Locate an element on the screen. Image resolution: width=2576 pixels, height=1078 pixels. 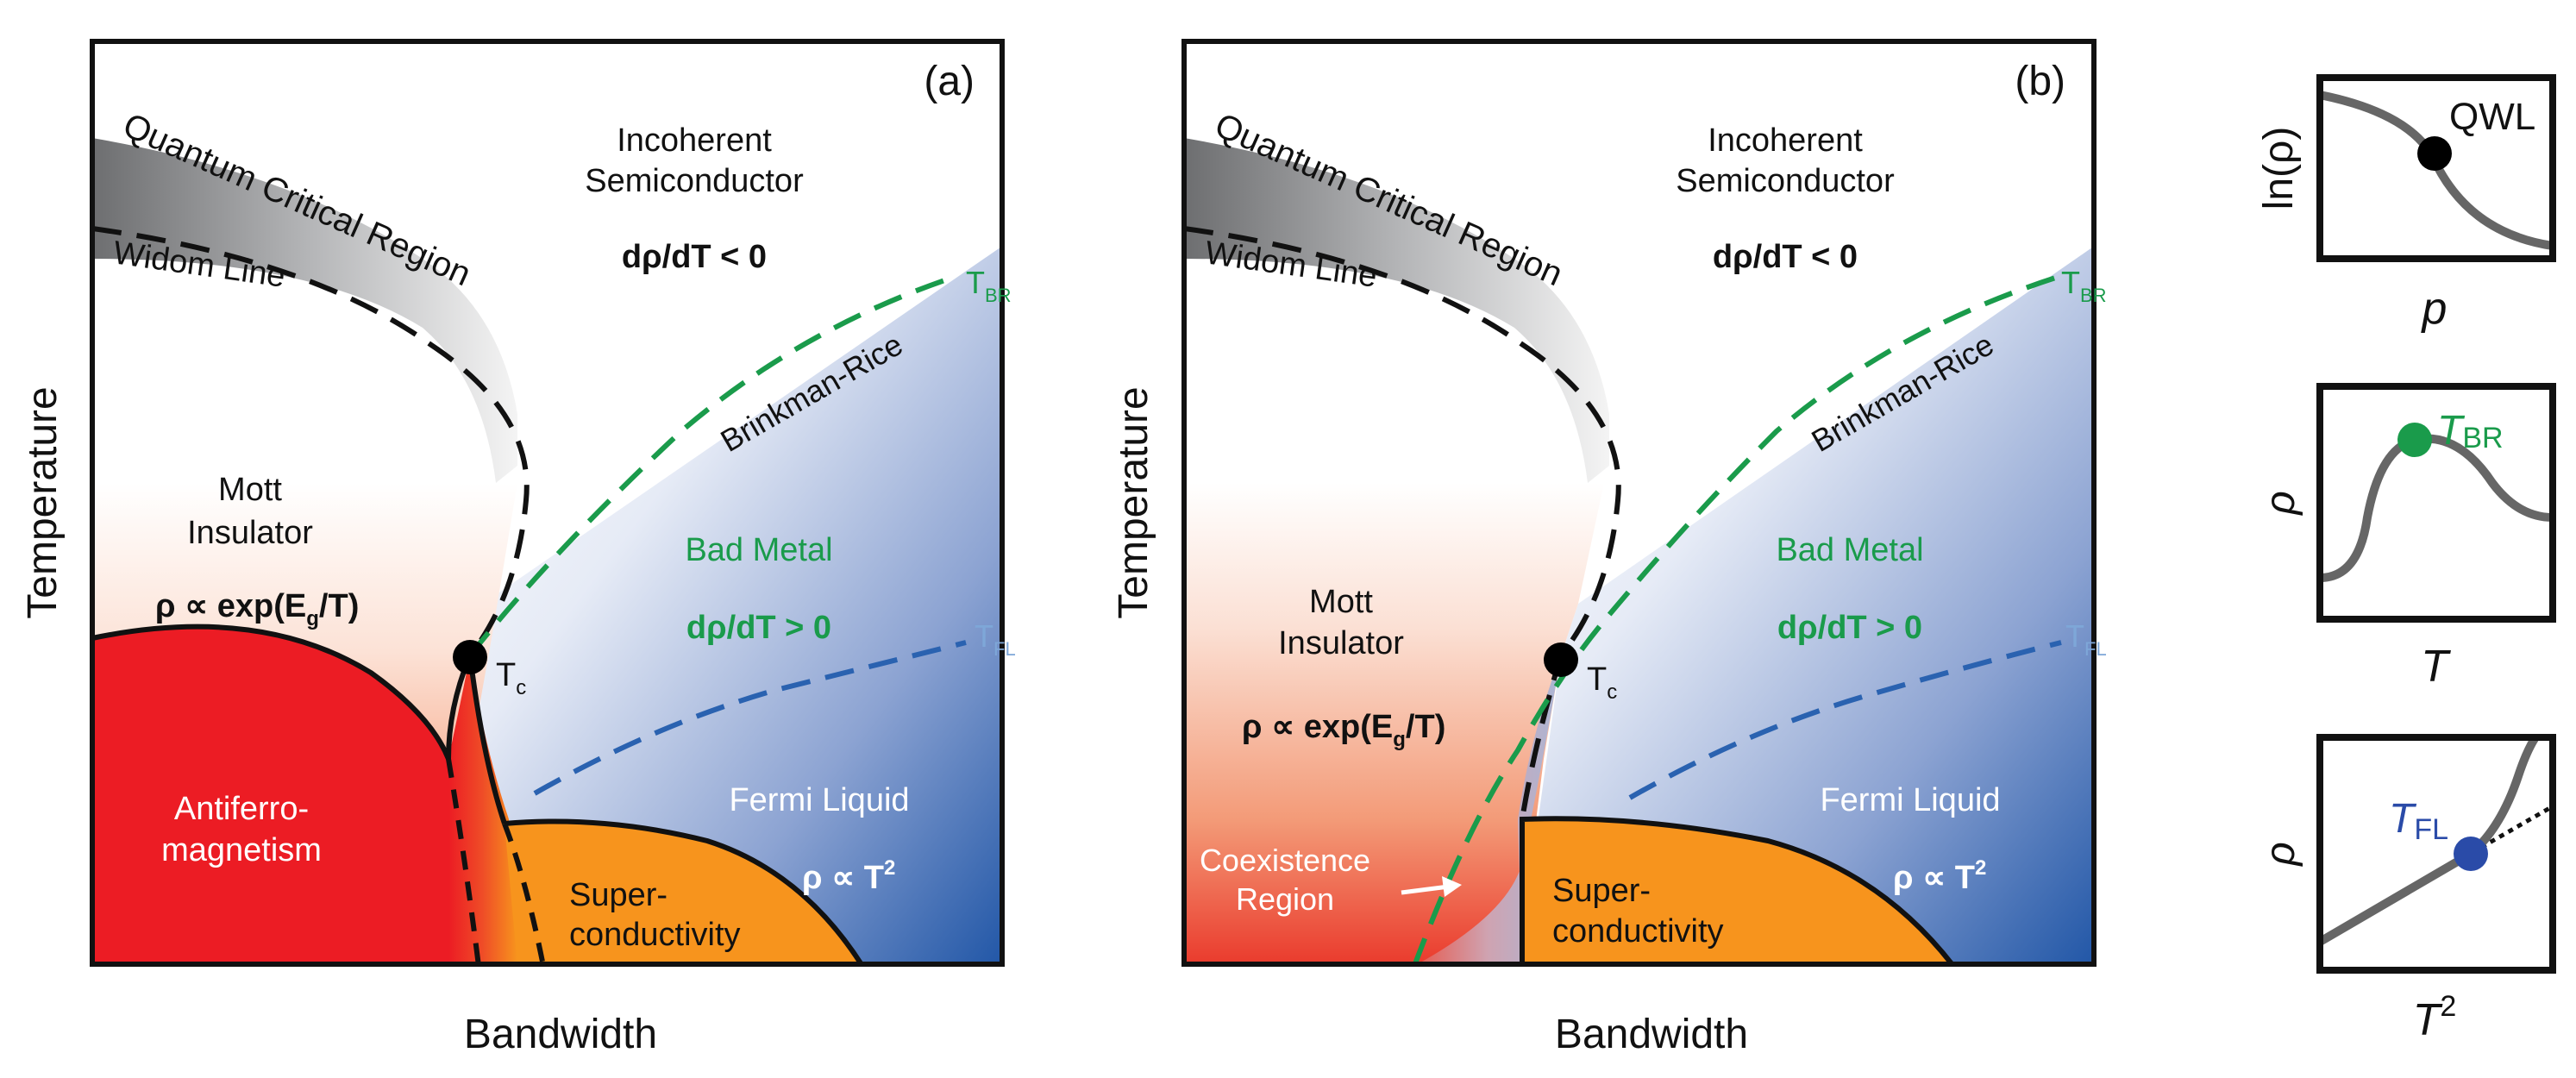
inset-tbr: TBR ρ T is located at coordinates (2407, 537).